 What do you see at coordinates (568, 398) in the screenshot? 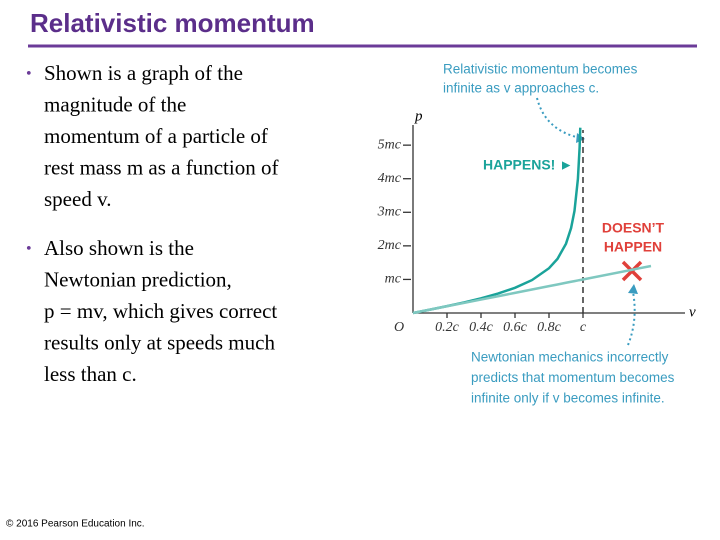
I see `annotation: infinite only if v becomes infinite.` at bounding box center [568, 398].